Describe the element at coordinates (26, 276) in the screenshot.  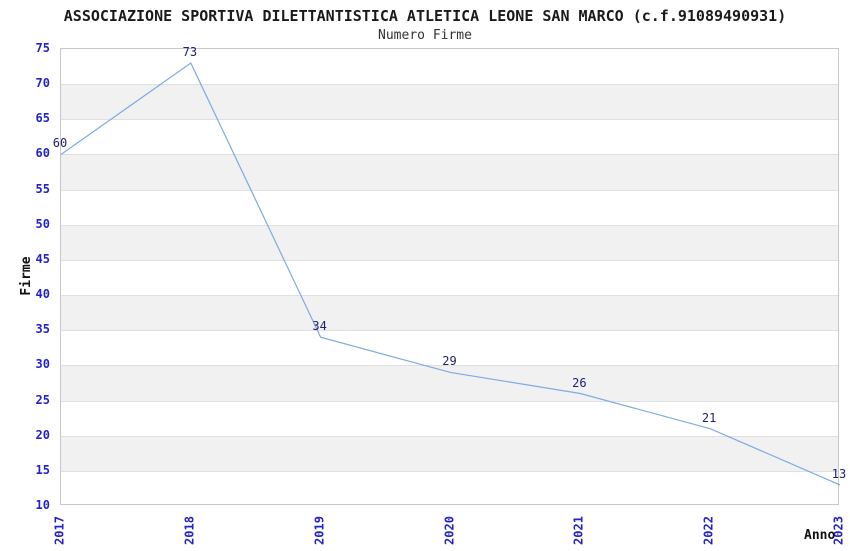
I see `y-axis-title: Firme` at that location.